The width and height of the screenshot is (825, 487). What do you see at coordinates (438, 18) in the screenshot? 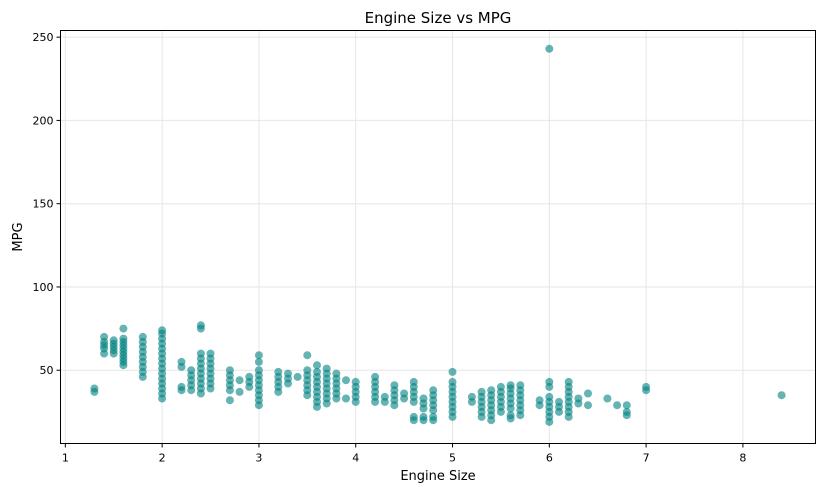
I see `chart-title: Engine Size vs MPG` at bounding box center [438, 18].